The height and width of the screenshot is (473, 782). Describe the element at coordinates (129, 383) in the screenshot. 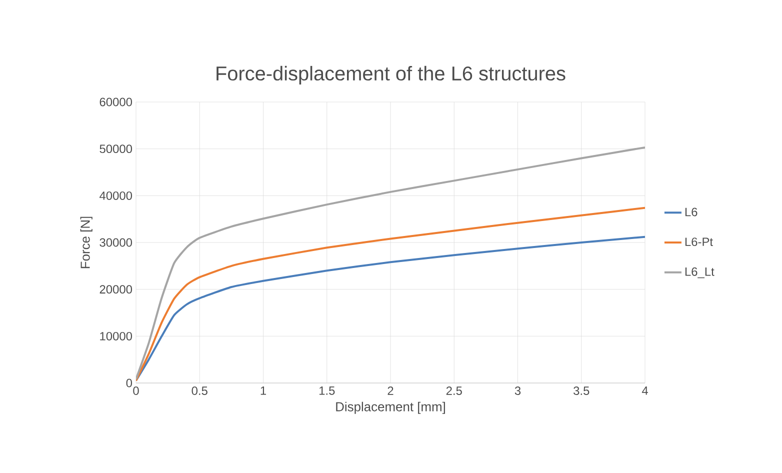

I see `y-tick-label: 0` at that location.